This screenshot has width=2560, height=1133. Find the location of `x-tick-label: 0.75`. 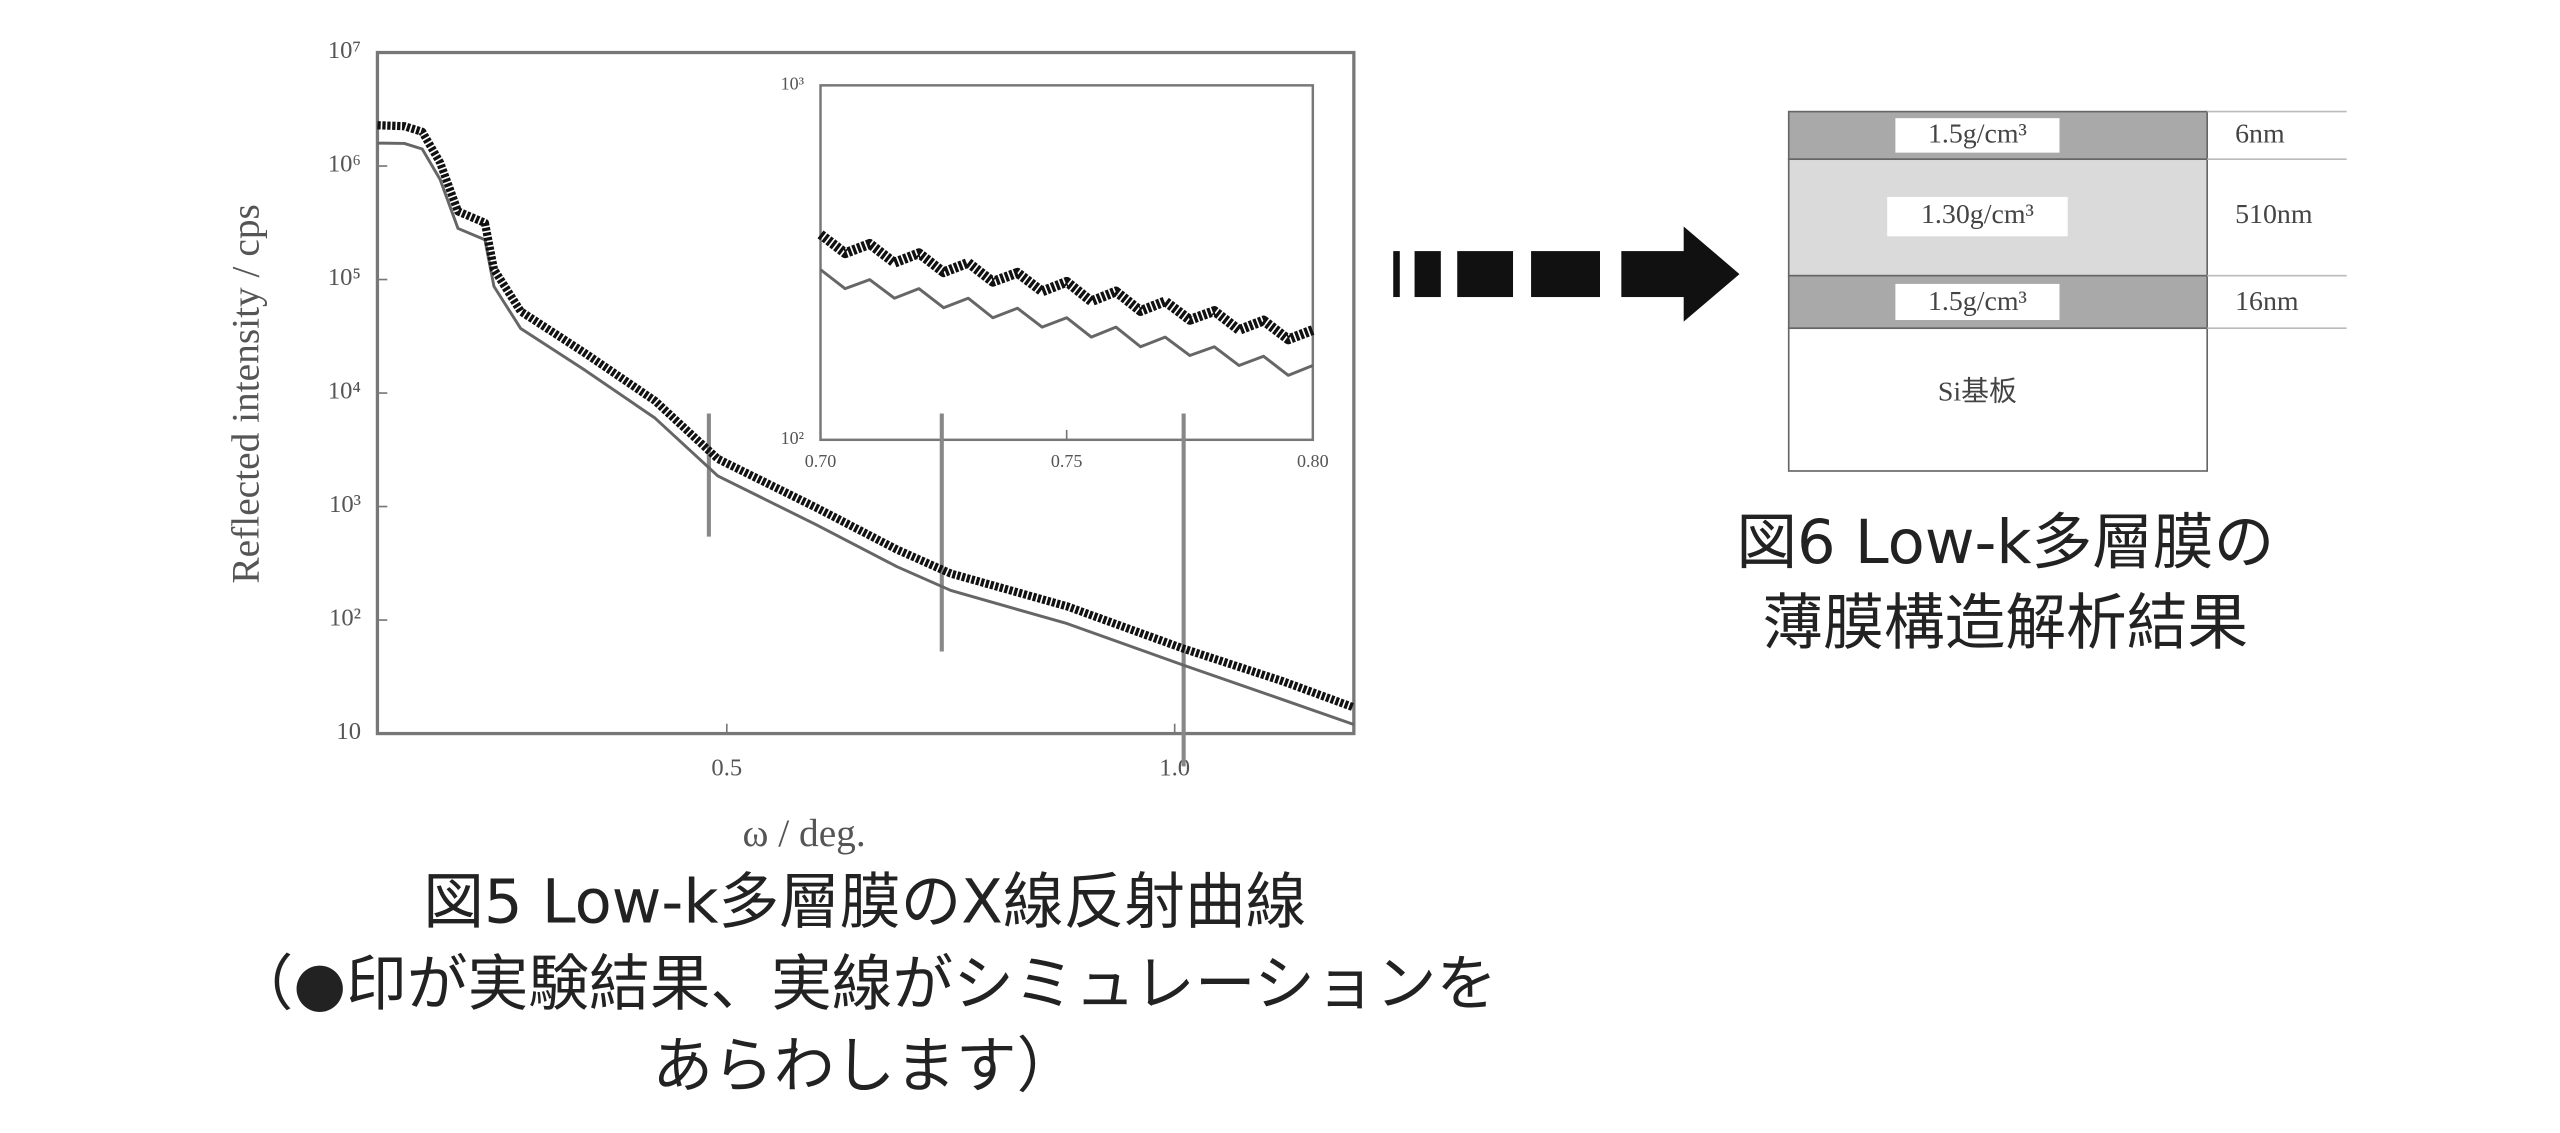

x-tick-label: 0.75 is located at coordinates (1067, 461).